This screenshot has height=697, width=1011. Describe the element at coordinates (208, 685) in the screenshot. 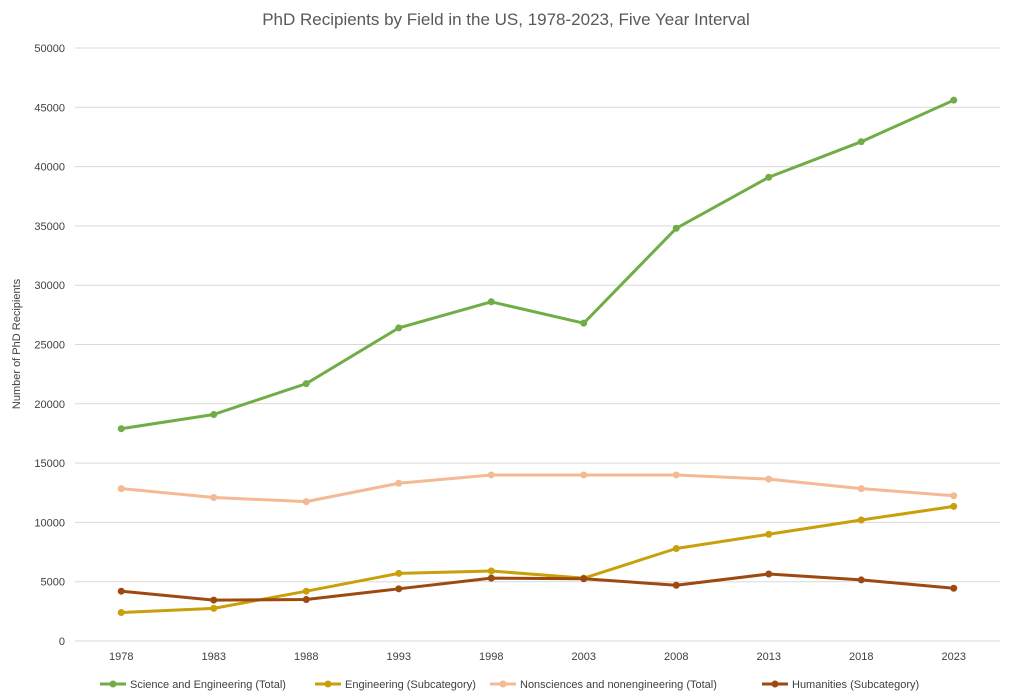

I see `legend-label: Science and Engineering (Total)` at that location.